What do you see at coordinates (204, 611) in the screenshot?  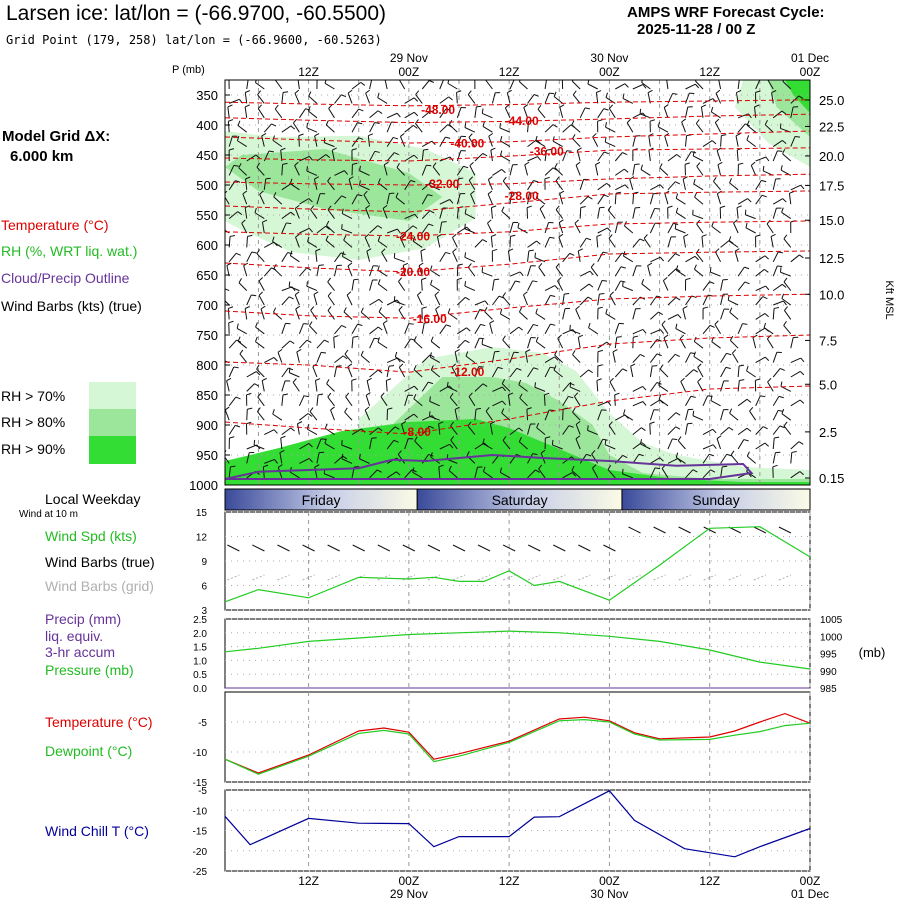 I see `wind-tick-label: 3` at bounding box center [204, 611].